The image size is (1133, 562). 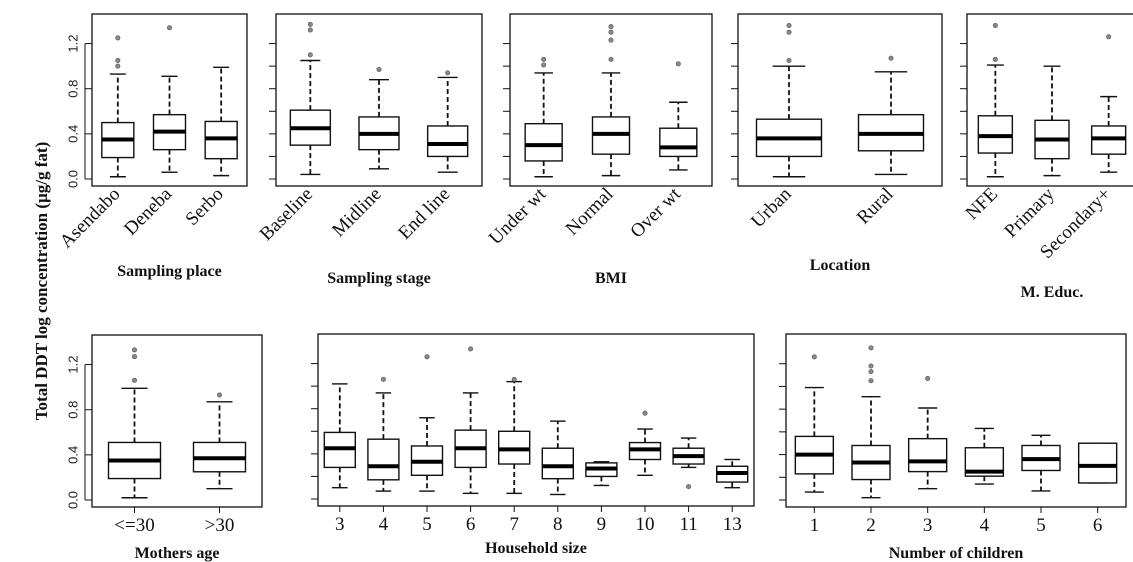 I want to click on box-Serbo, so click(x=221, y=121).